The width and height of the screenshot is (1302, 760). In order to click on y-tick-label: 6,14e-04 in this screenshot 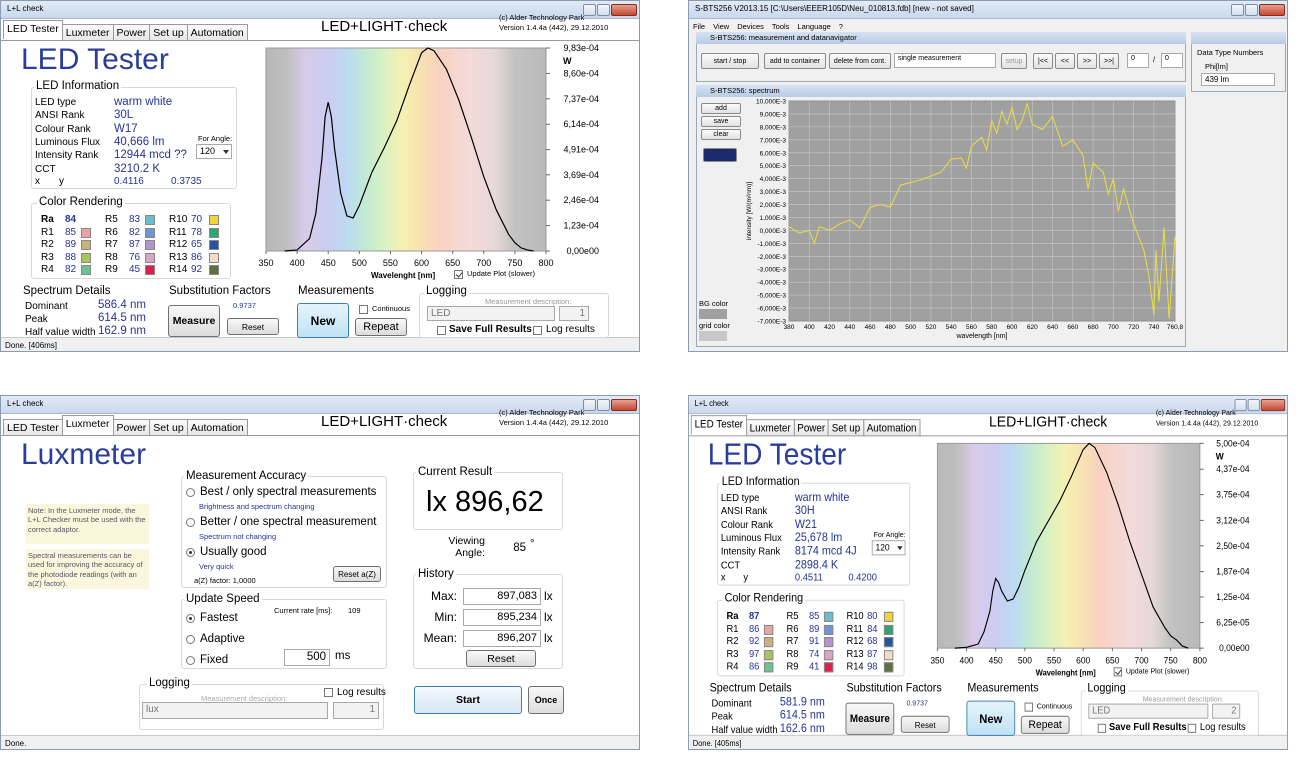, I will do `click(581, 124)`.